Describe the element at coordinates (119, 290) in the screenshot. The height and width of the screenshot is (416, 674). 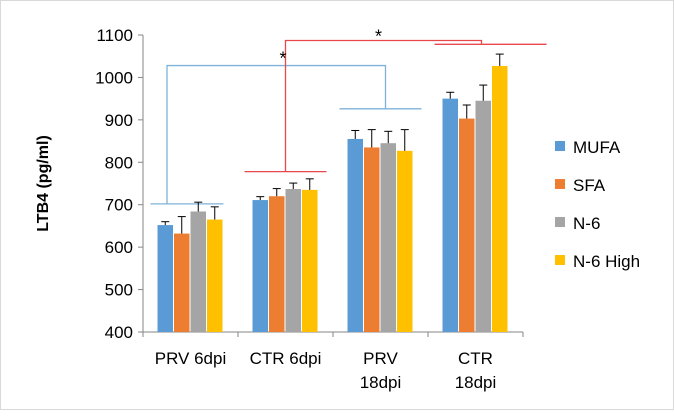
I see `y-tick-label: 500` at that location.